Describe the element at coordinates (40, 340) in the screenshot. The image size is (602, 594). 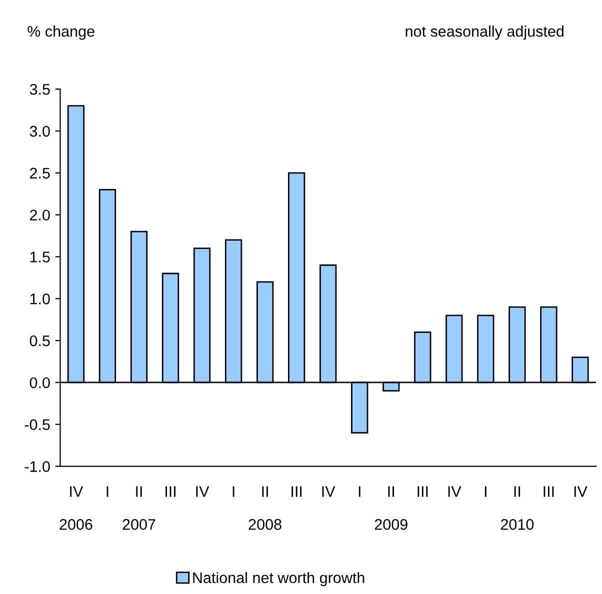
I see `y-tick-label: 0.5` at that location.